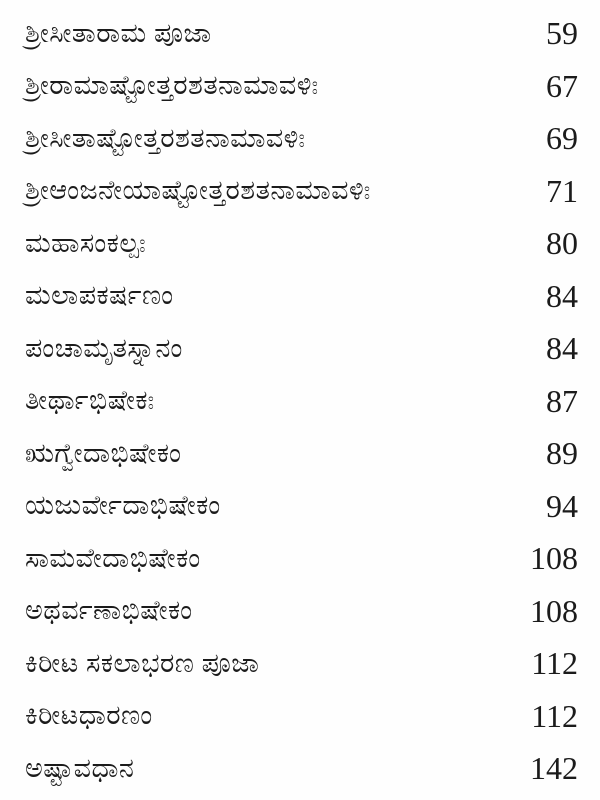 This screenshot has width=600, height=800. I want to click on toc-entry-title: ಪಂಚಾಮೃತಸ್ನಾನಂ, so click(104, 347).